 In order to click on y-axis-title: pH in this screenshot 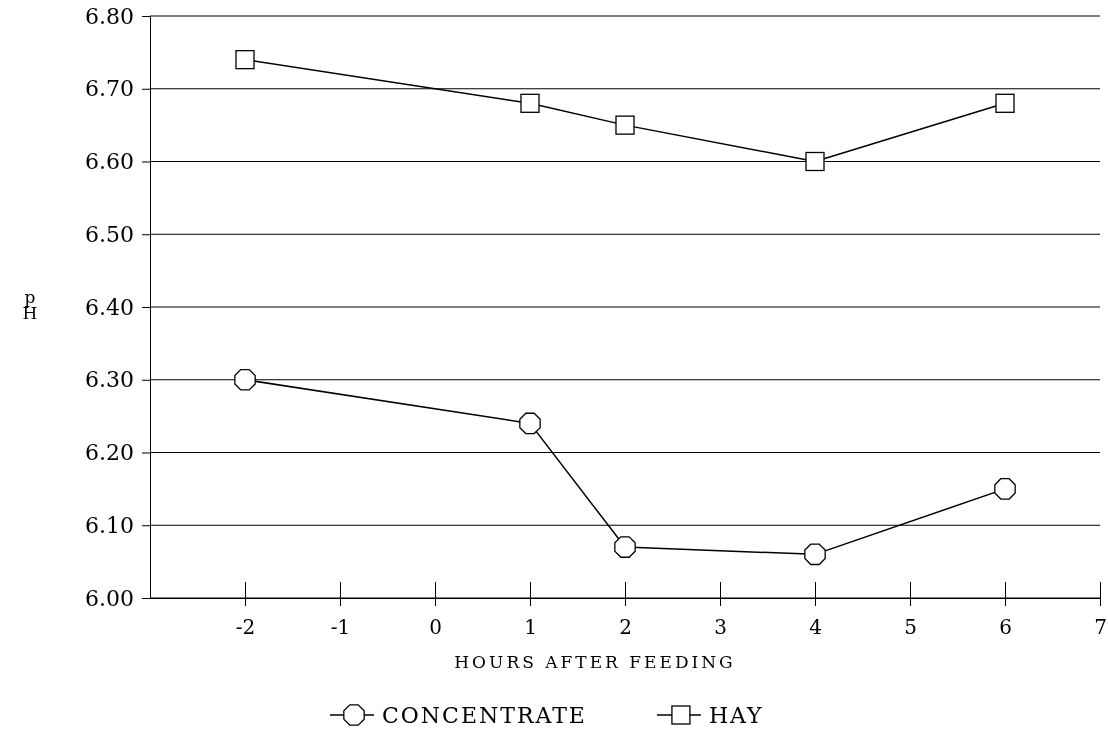, I will do `click(30, 305)`.